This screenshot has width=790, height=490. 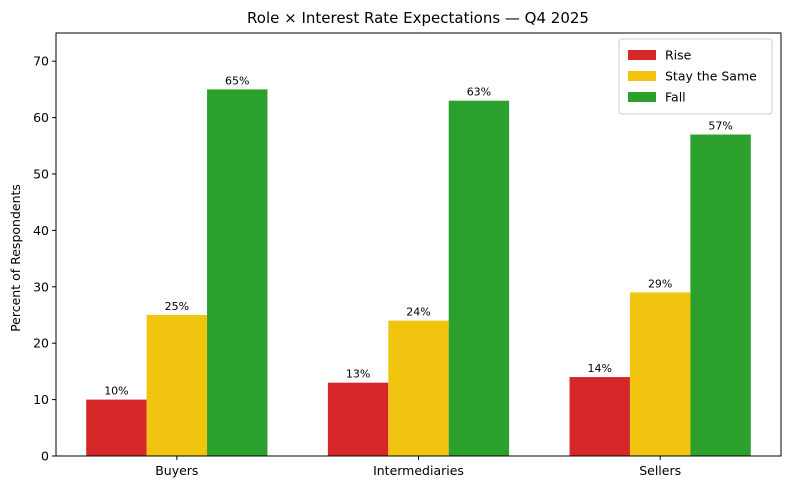 What do you see at coordinates (116, 391) in the screenshot?
I see `bar-value-label: 10%` at bounding box center [116, 391].